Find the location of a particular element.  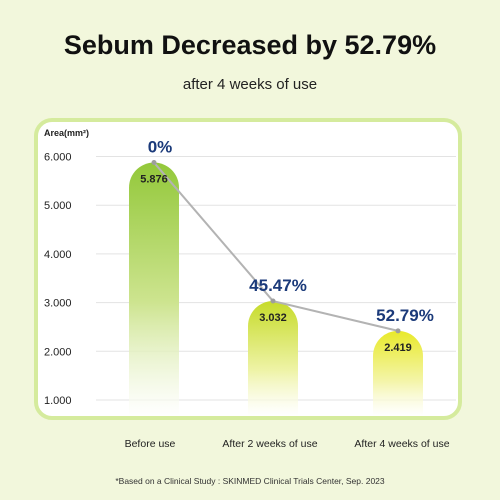

x-category-label: Before use is located at coordinates (150, 444).